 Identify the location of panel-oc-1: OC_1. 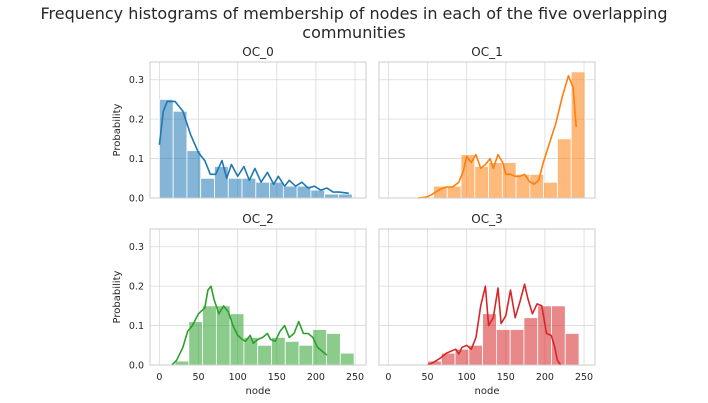
(487, 122).